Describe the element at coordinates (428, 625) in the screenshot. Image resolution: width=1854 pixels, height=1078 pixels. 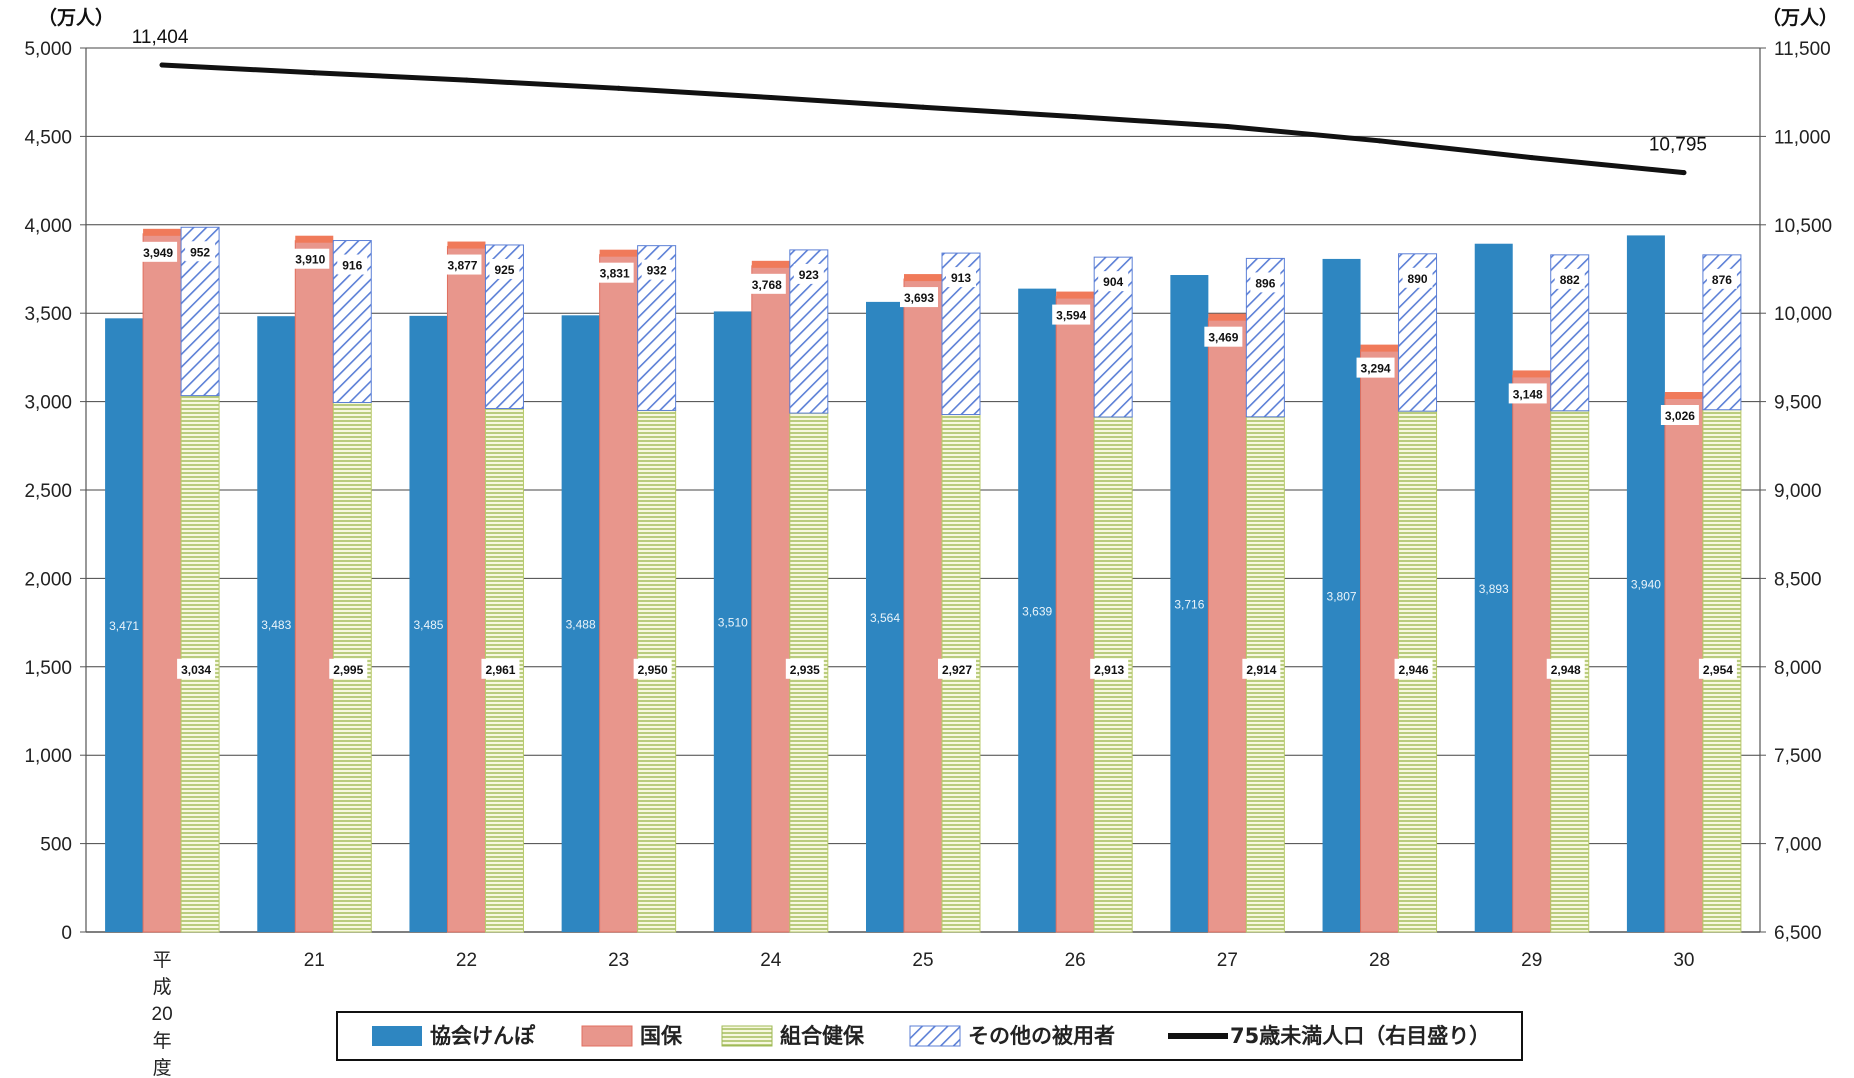
I see `data-label-kyokai-kenpo: 3,485` at that location.